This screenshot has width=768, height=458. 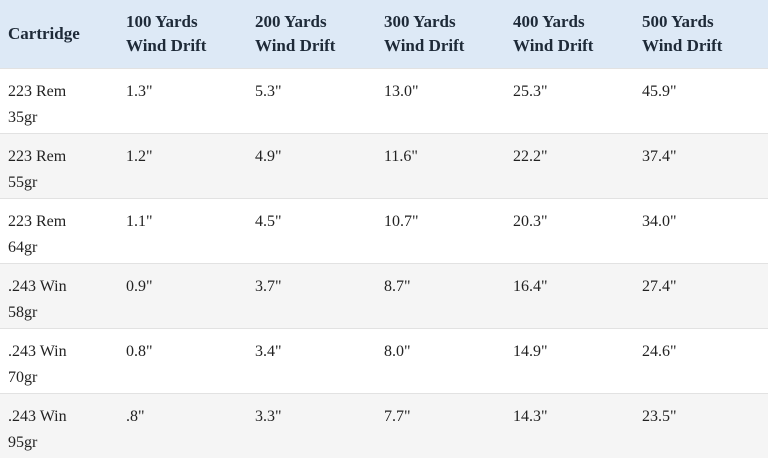 I want to click on drift-cell: 23.5", so click(x=701, y=425).